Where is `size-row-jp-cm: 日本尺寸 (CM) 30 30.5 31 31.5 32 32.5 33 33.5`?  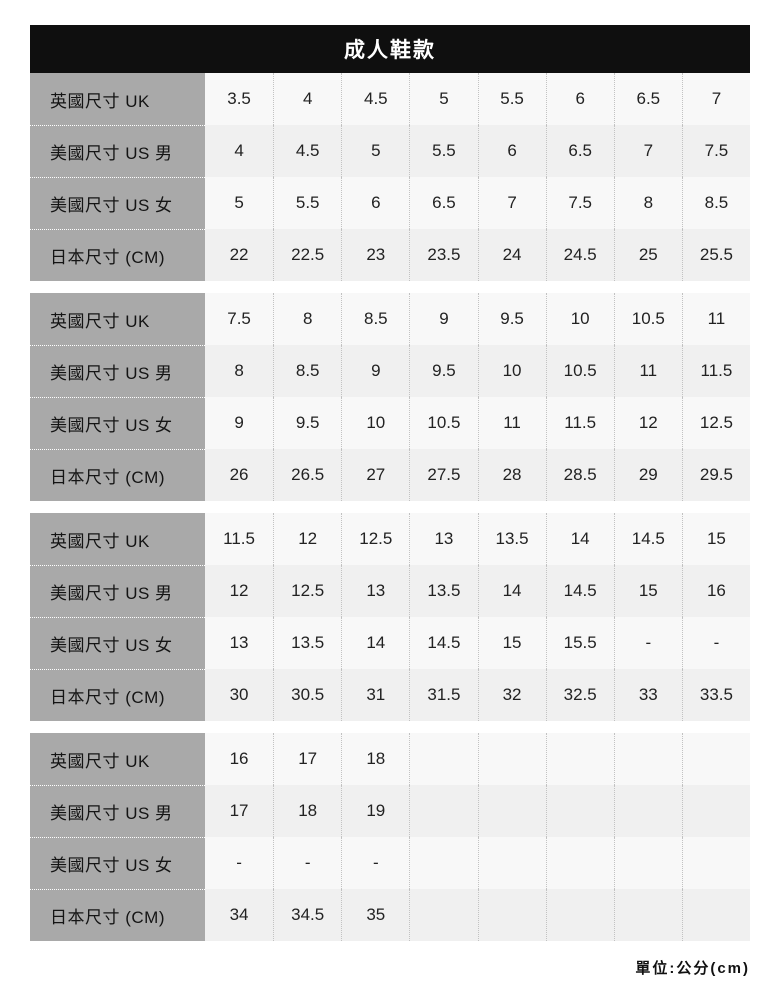
size-row-jp-cm: 日本尺寸 (CM) 30 30.5 31 31.5 32 32.5 33 33.5 is located at coordinates (390, 695).